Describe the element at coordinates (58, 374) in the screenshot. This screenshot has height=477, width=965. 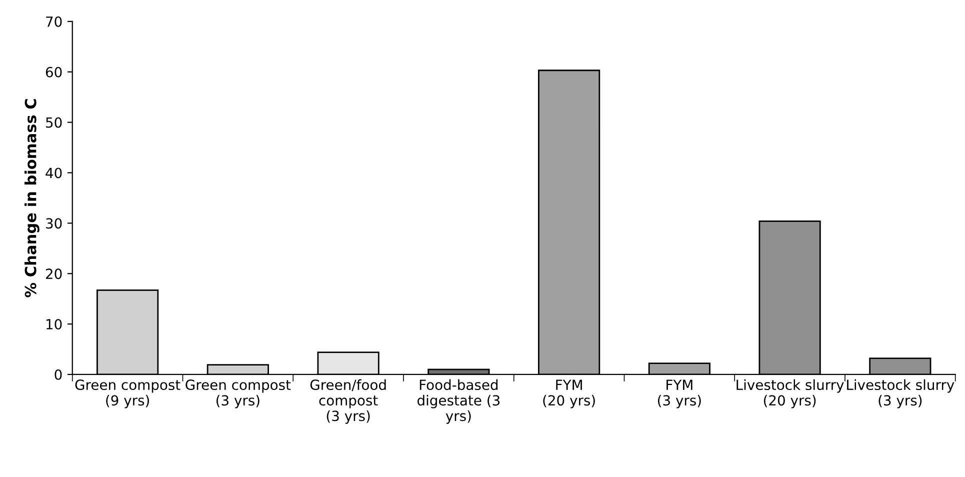
I see `y-tick-label: 0` at that location.